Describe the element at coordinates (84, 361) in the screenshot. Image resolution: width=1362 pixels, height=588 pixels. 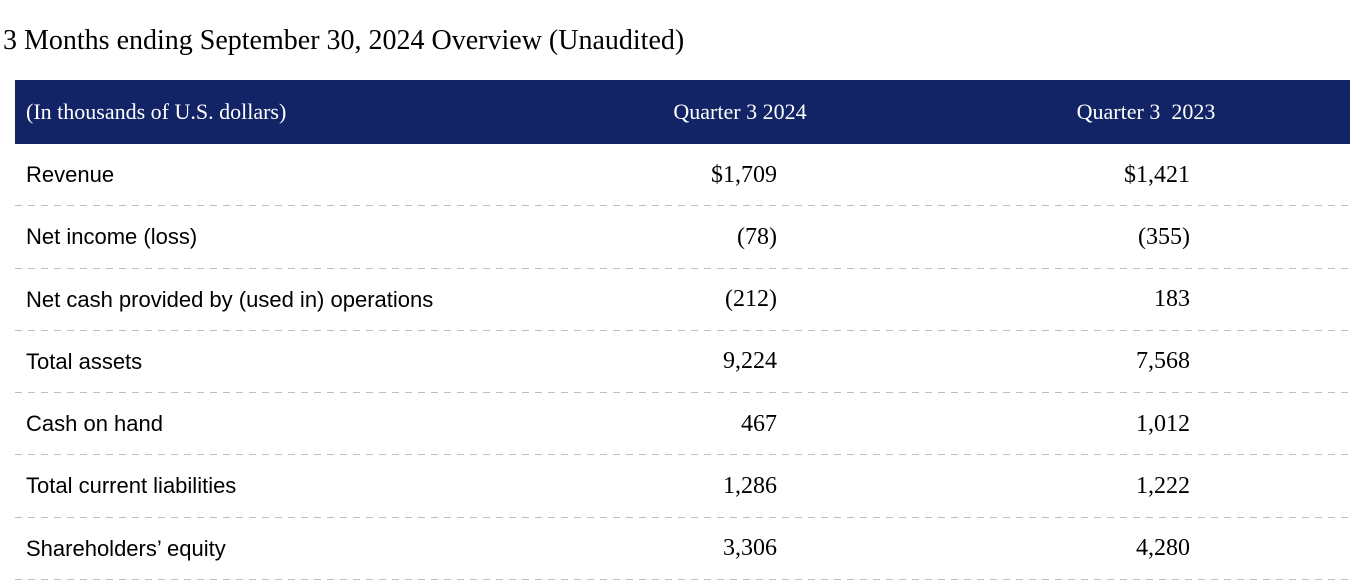
I see `row-label: Total assets` at that location.